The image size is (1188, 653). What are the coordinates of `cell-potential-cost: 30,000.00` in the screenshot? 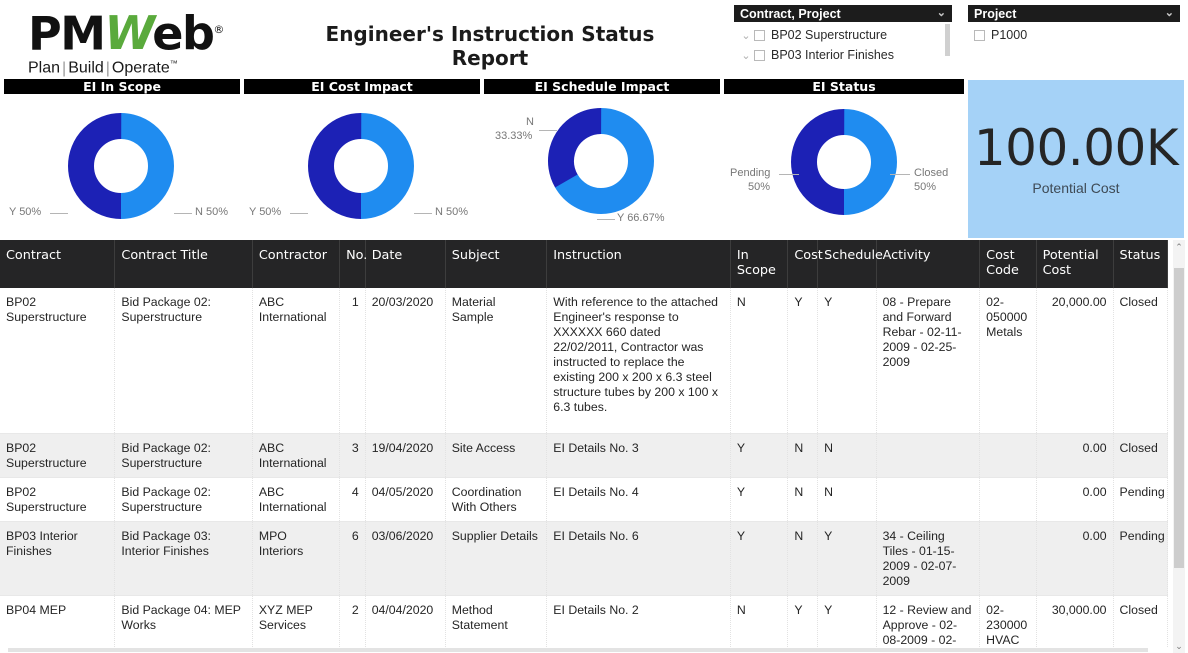 It's located at (1075, 624).